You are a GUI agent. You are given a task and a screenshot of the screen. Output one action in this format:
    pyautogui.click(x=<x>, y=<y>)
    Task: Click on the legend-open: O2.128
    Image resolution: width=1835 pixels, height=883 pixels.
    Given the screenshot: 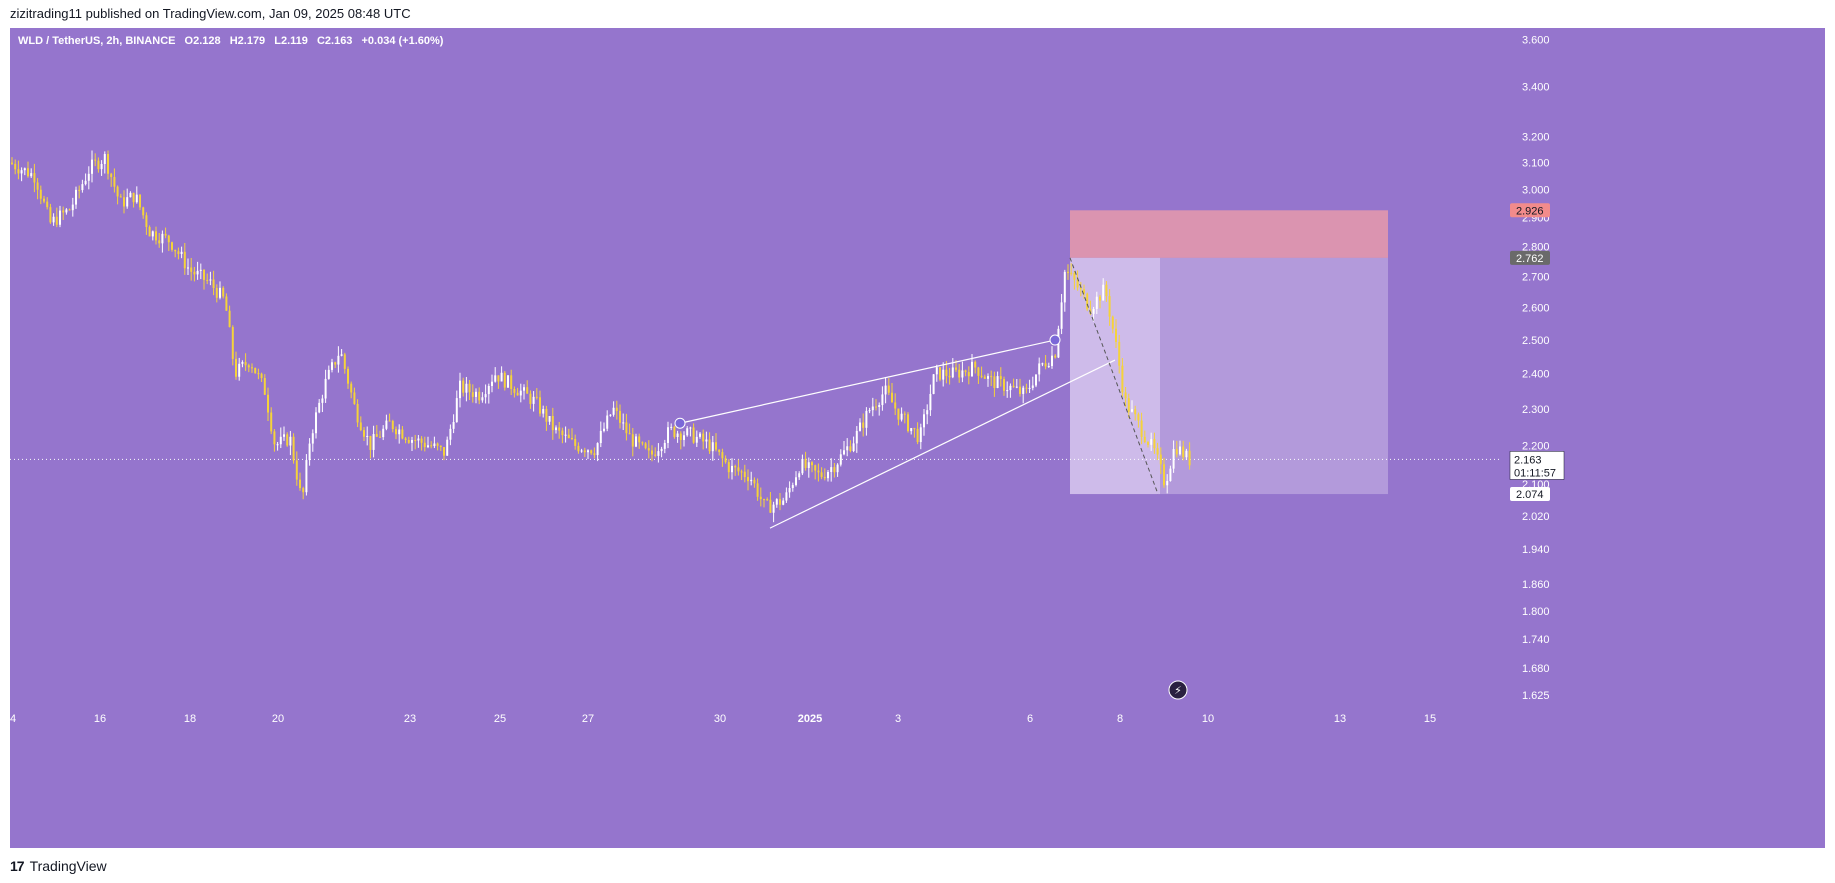 What is the action you would take?
    pyautogui.click(x=202, y=41)
    